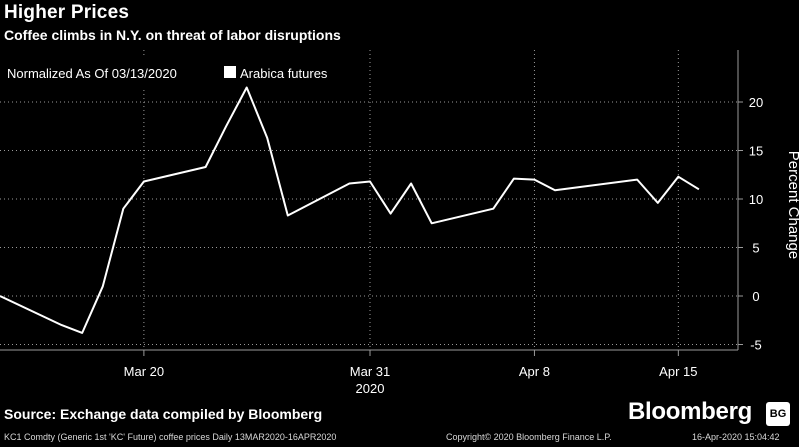 The width and height of the screenshot is (799, 447). What do you see at coordinates (755, 248) in the screenshot?
I see `y-tick-label: 5` at bounding box center [755, 248].